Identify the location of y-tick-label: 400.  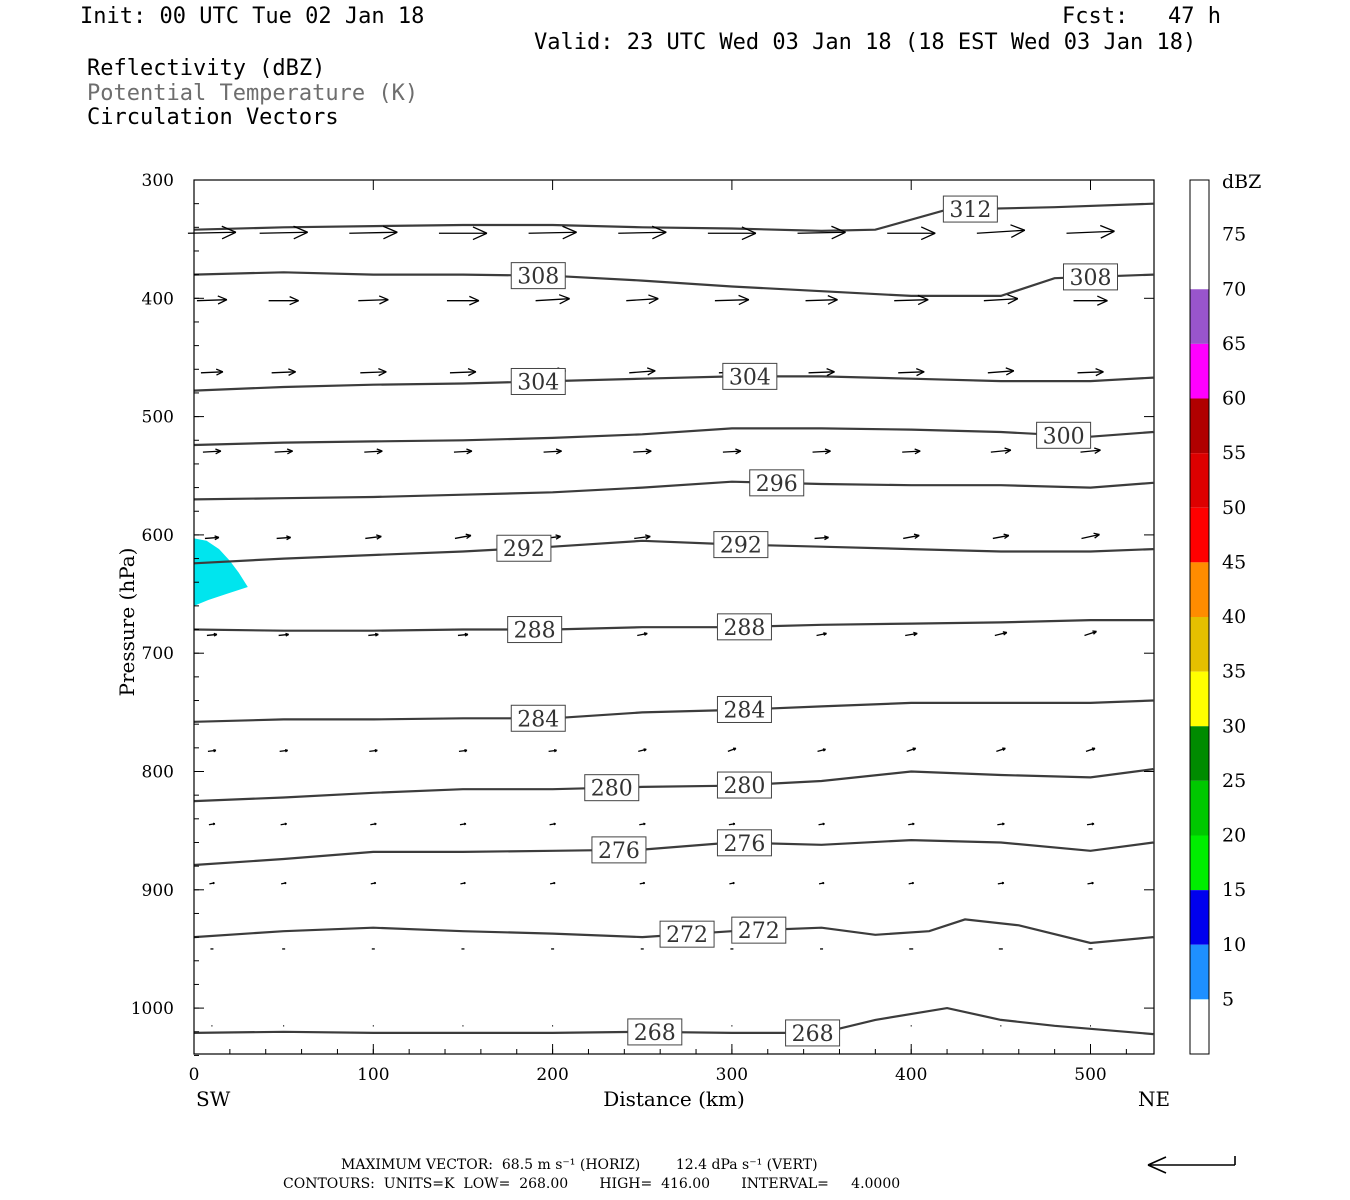
(158, 299).